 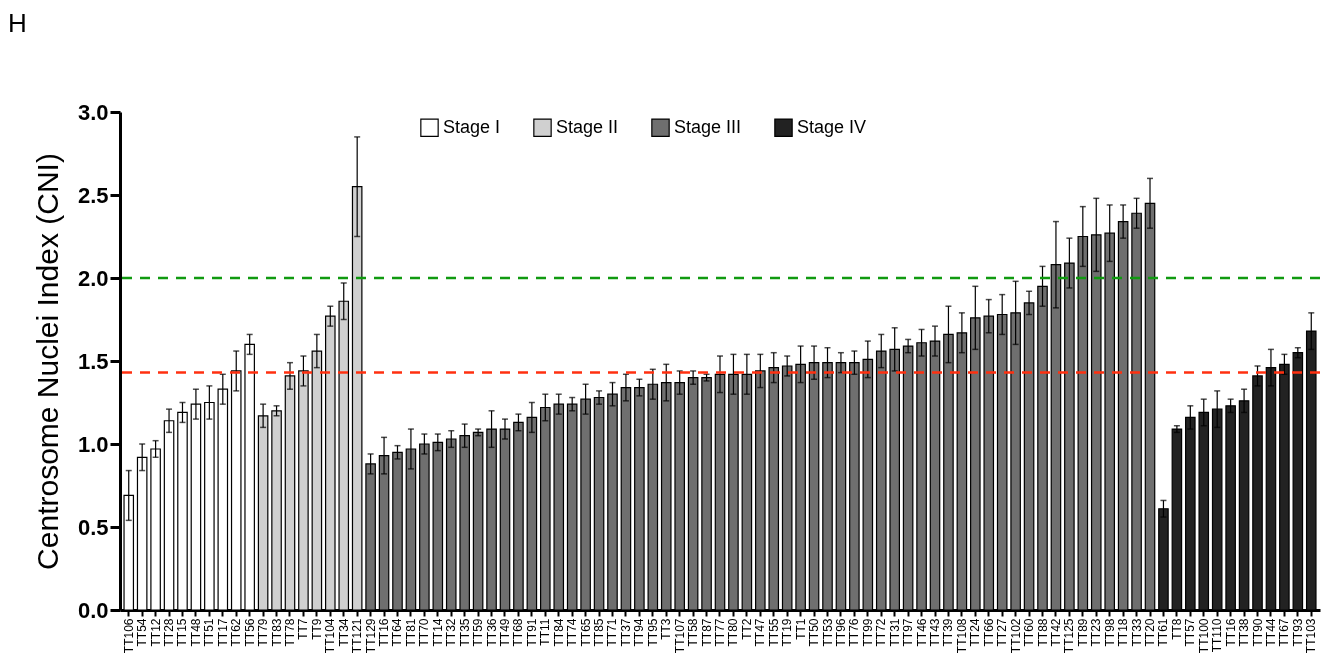 I want to click on x-tick-label: TT108, so click(x=961, y=636).